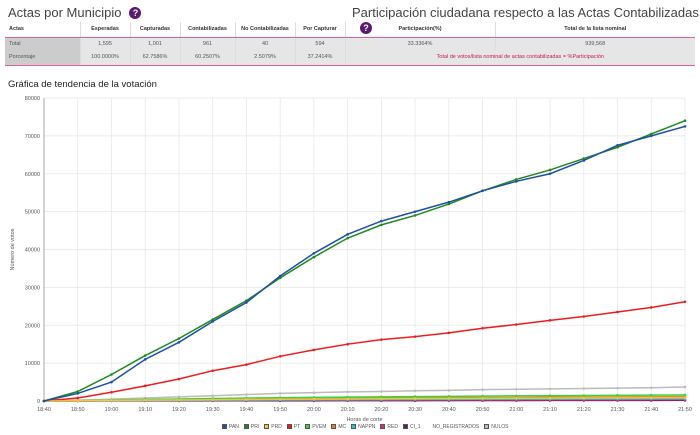  I want to click on cell: 40, so click(264, 43).